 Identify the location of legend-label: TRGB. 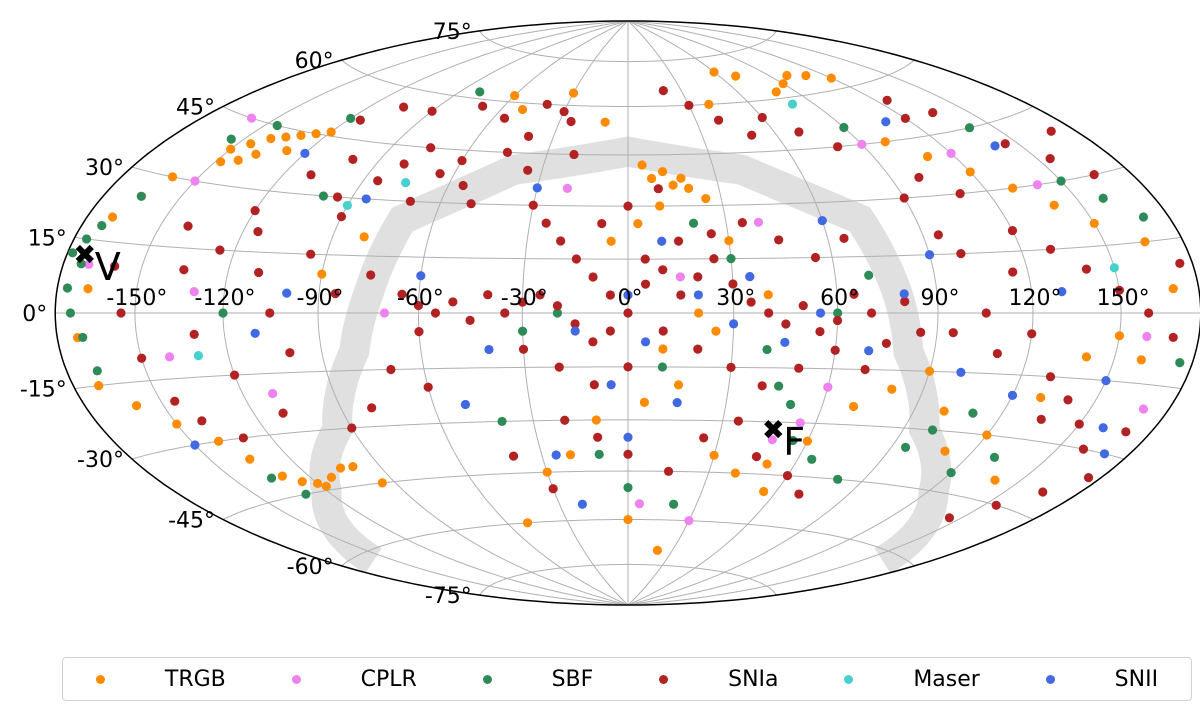
(195, 679).